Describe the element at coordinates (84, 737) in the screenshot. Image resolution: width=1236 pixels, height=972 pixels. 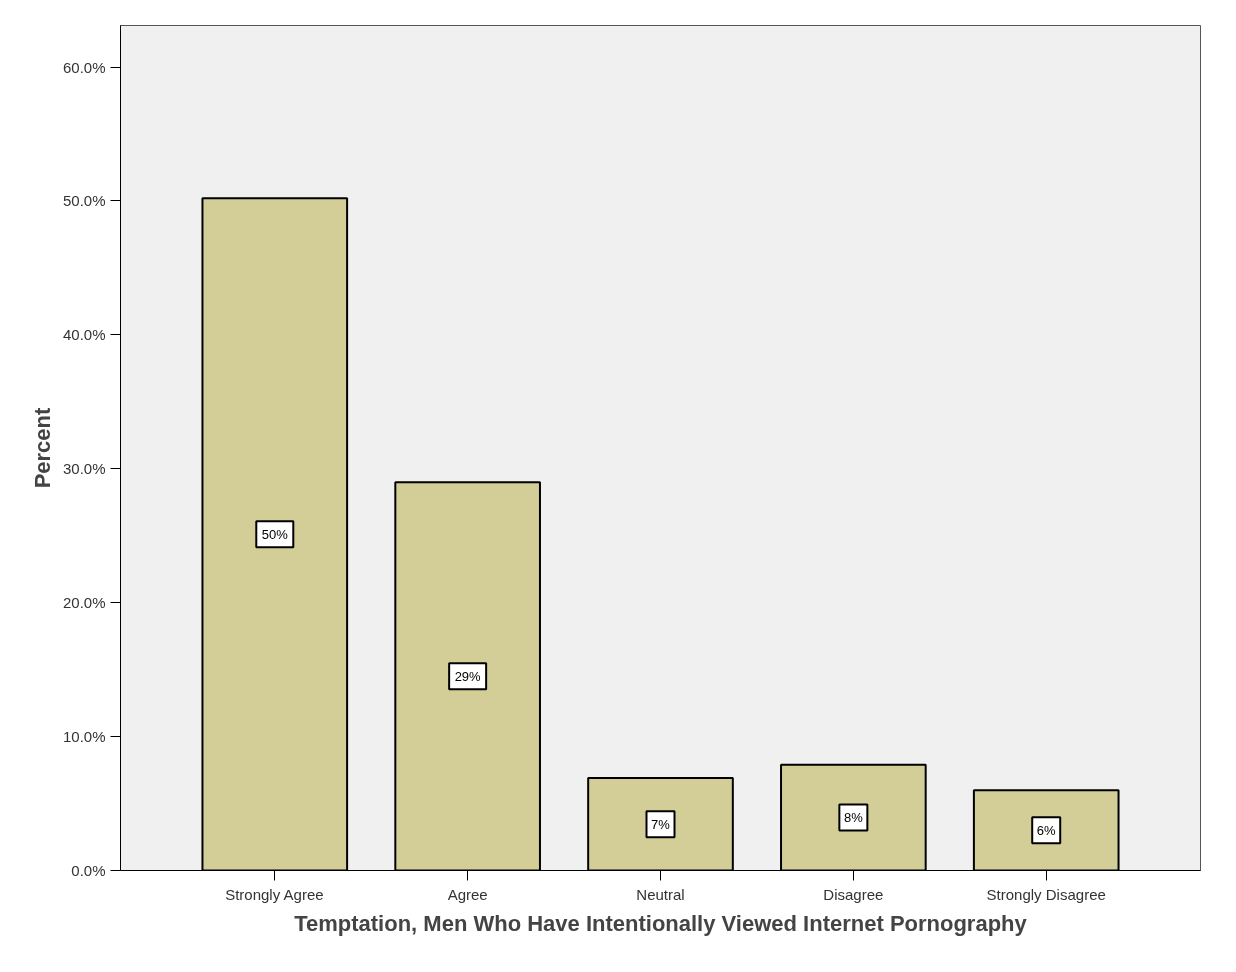
I see `y-tick-label: 10.0%` at that location.